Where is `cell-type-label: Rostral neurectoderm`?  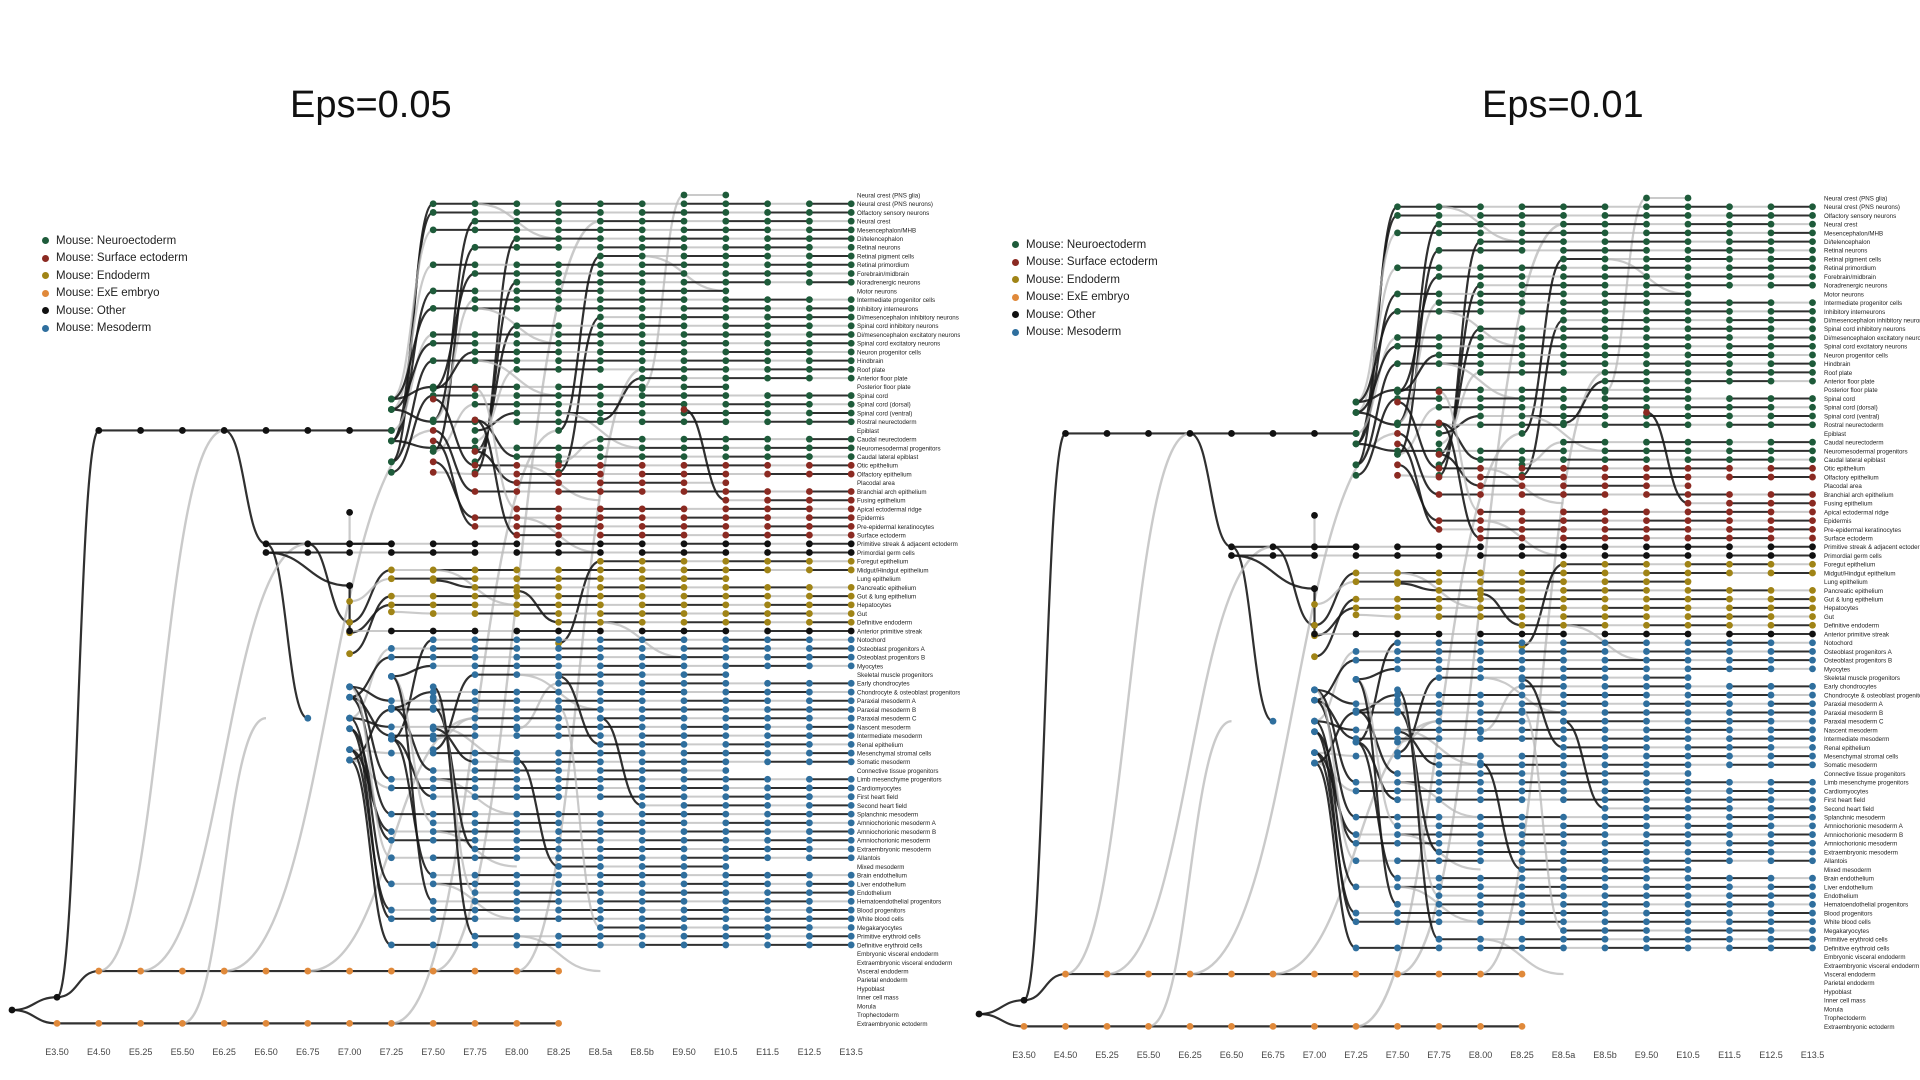
cell-type-label: Rostral neurectoderm is located at coordinates (1854, 425).